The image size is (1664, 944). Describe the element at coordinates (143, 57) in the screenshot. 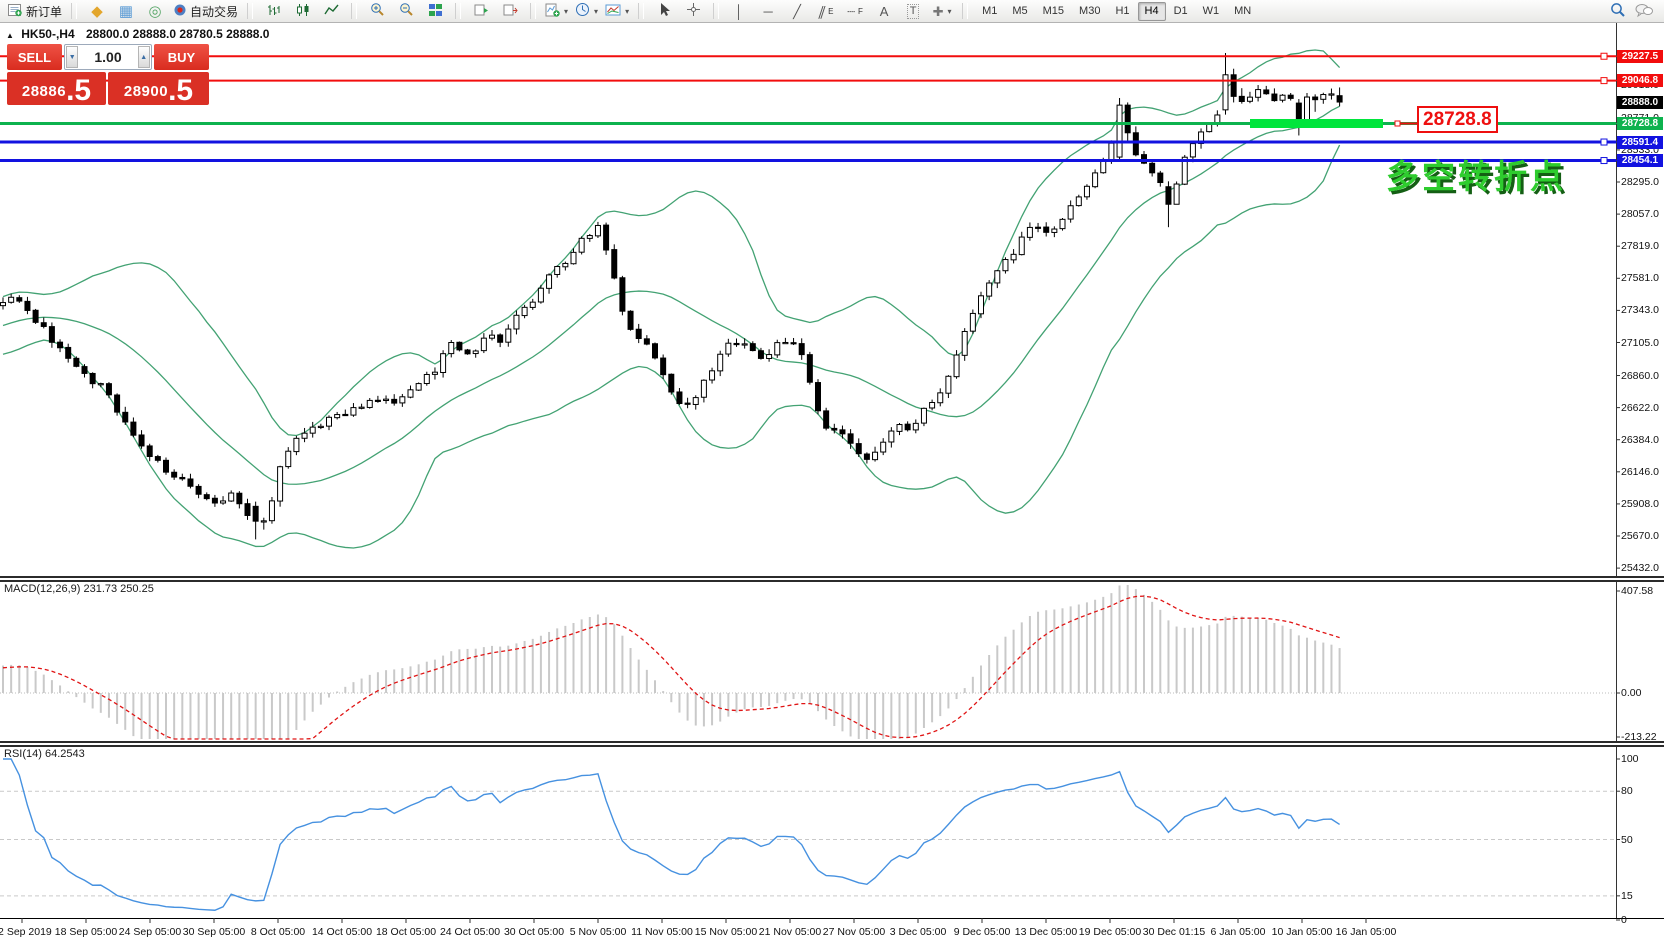

I see `volume-increase-button: ▲` at that location.